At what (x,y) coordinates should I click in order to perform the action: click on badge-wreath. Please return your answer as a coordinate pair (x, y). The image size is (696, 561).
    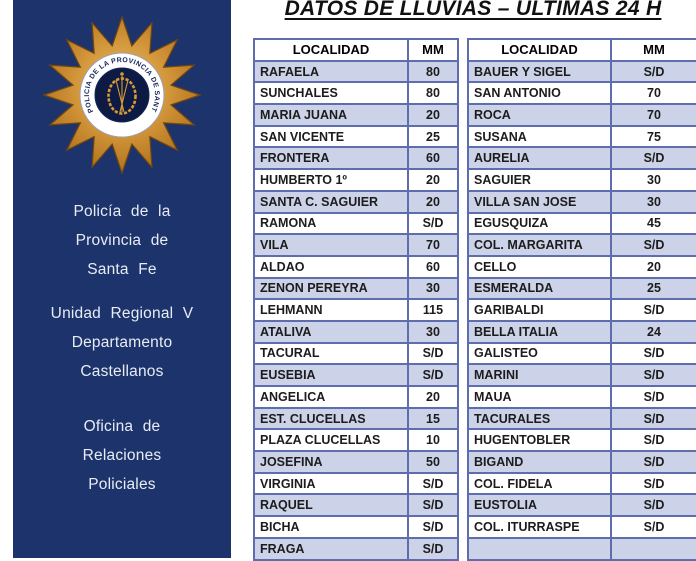
    Looking at the image, I should click on (122, 93).